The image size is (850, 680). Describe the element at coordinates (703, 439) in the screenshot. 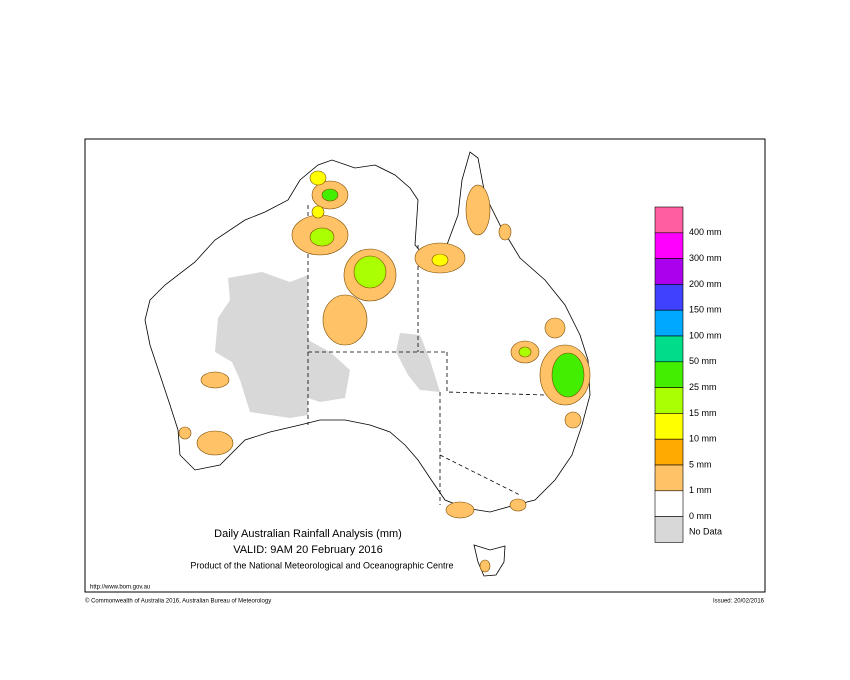

I see `legend-label: 10 mm` at that location.